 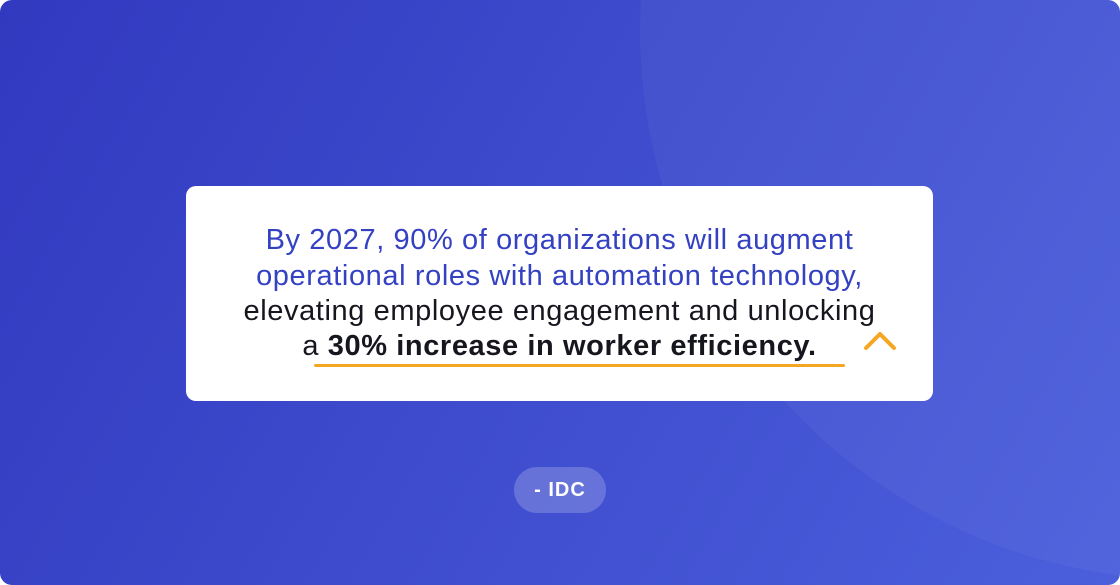 I want to click on quote-emphasis: 30% increase in worker efficiency., so click(x=572, y=346).